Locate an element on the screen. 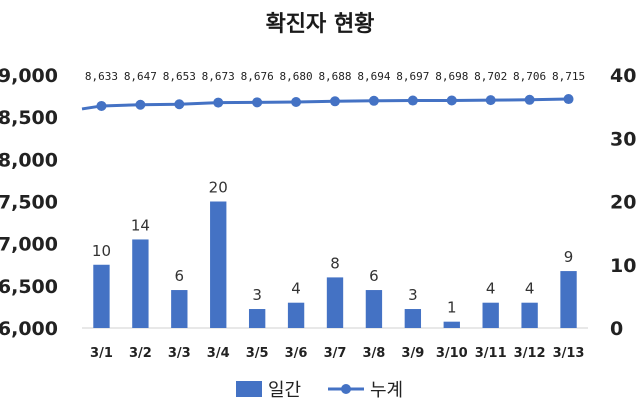 The image size is (640, 411). x-tick-label: 3/4 is located at coordinates (218, 353).